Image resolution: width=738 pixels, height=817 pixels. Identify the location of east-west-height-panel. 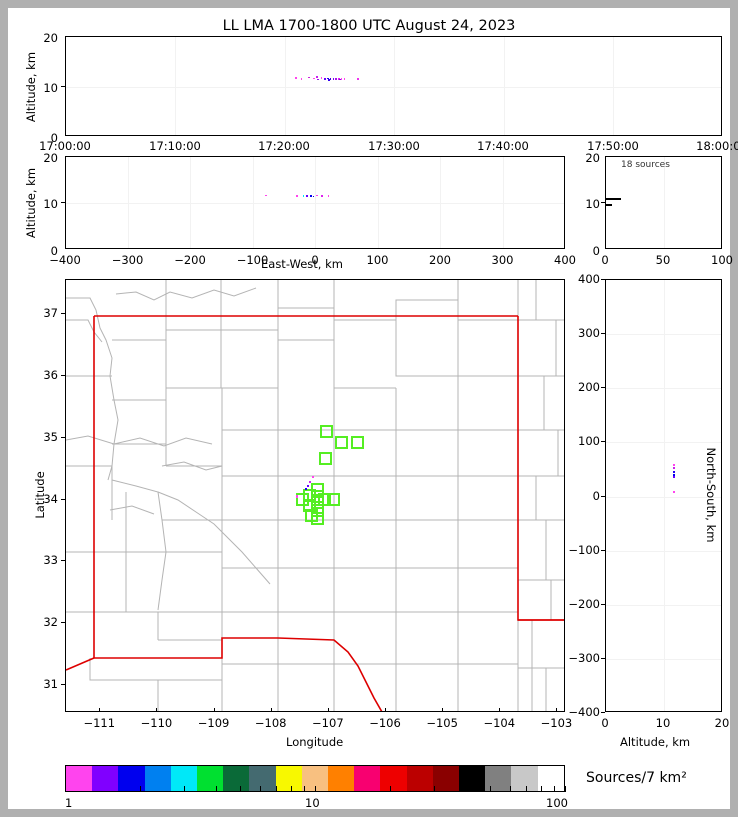
(315, 202).